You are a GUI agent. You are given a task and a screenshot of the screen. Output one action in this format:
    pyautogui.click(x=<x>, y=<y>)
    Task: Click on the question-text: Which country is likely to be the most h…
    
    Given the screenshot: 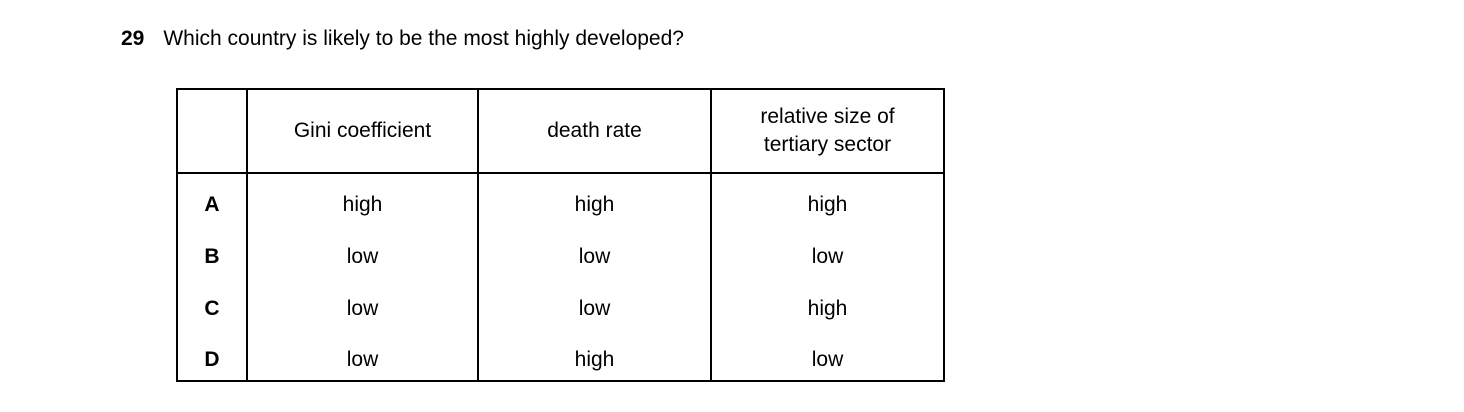 What is the action you would take?
    pyautogui.click(x=423, y=38)
    